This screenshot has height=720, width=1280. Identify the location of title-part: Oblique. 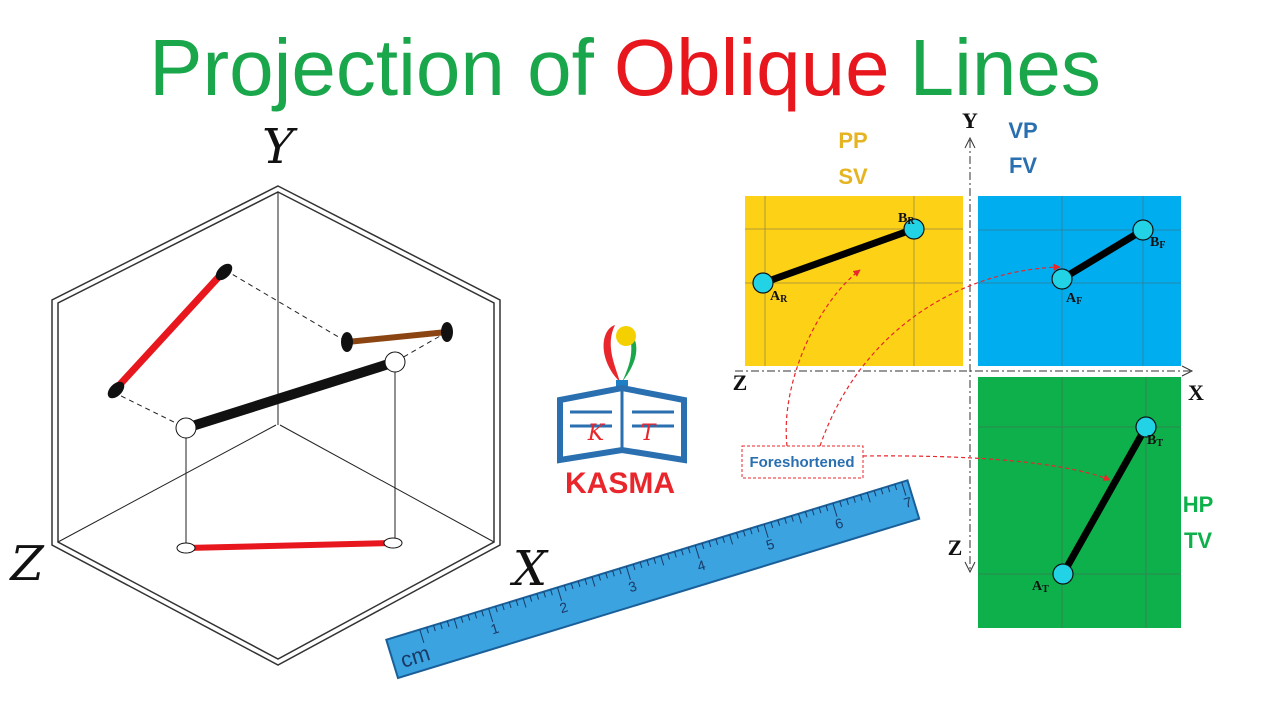
(752, 67).